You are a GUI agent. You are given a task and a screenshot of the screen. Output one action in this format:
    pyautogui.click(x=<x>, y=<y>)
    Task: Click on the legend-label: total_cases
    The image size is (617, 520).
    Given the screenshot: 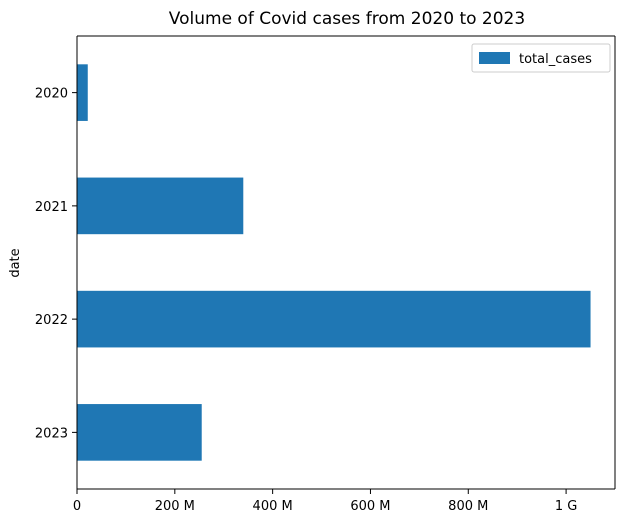 What is the action you would take?
    pyautogui.click(x=555, y=59)
    